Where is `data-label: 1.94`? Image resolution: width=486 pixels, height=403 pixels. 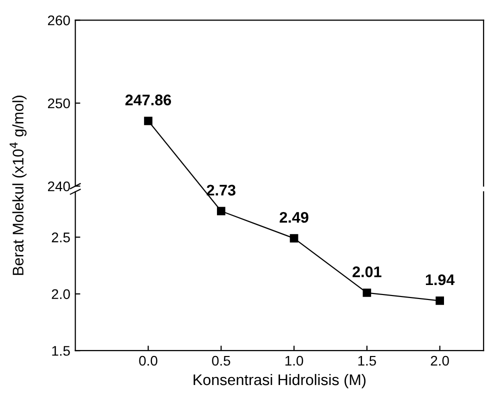
data-label: 1.94 is located at coordinates (440, 280).